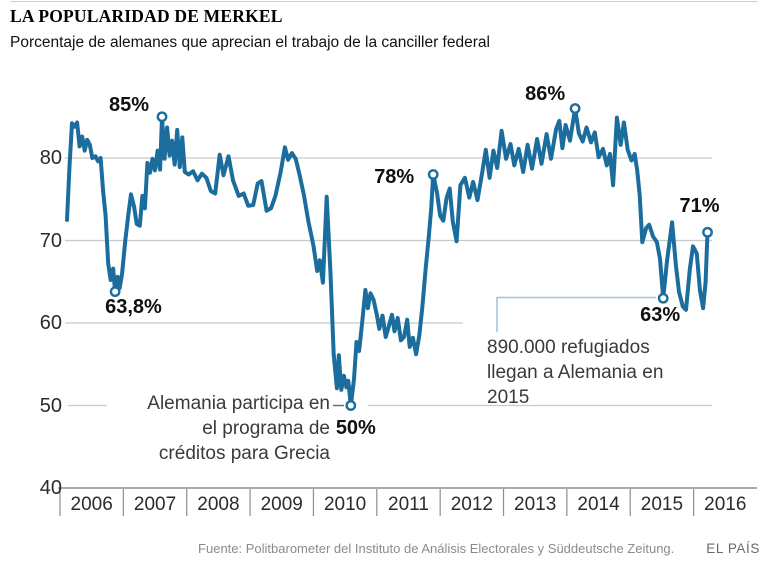 This screenshot has width=768, height=569. Describe the element at coordinates (576, 314) in the screenshot. I see `refugees-callout-line` at that location.